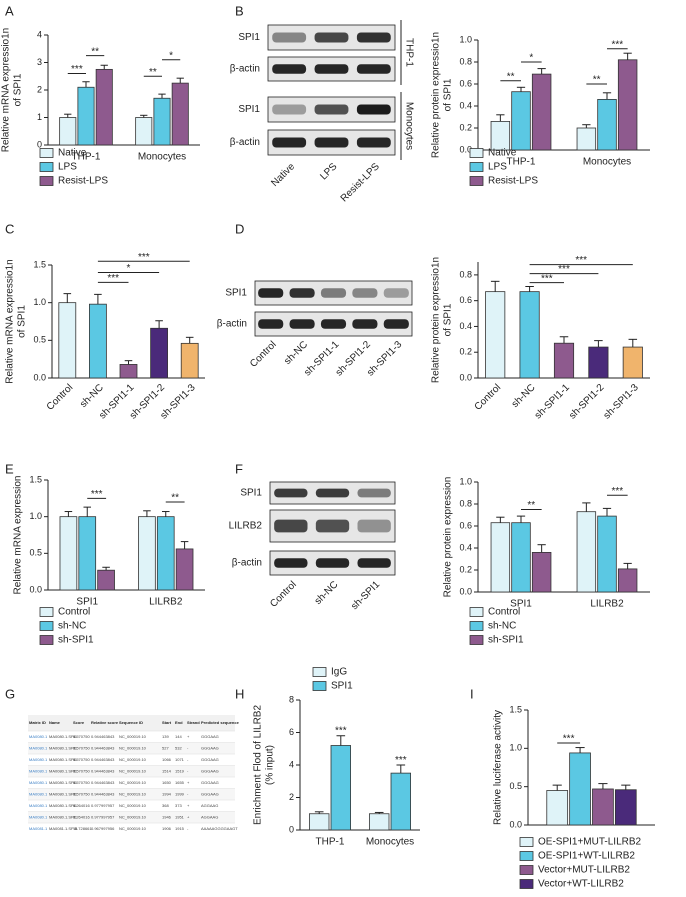  Describe the element at coordinates (342, 686) in the screenshot. I see `legend-label: SPI1` at that location.